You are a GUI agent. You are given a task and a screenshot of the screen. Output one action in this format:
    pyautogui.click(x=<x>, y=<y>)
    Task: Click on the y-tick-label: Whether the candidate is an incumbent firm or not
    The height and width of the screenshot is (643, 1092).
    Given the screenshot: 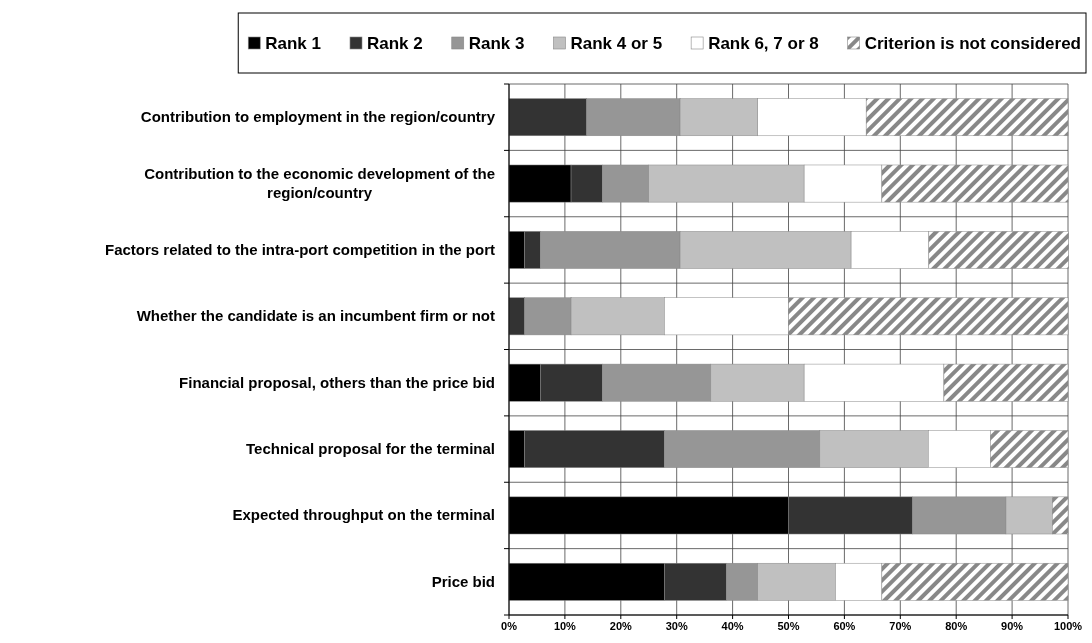 What is the action you would take?
    pyautogui.click(x=315, y=316)
    